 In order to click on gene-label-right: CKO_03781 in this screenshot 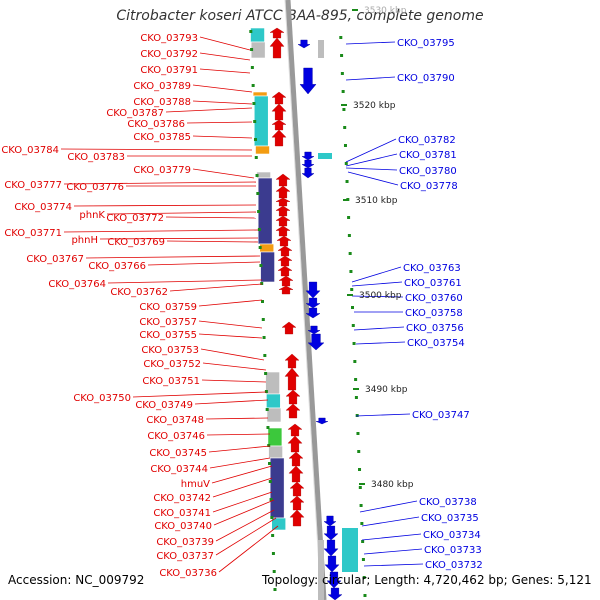, I will do `click(428, 155)`.